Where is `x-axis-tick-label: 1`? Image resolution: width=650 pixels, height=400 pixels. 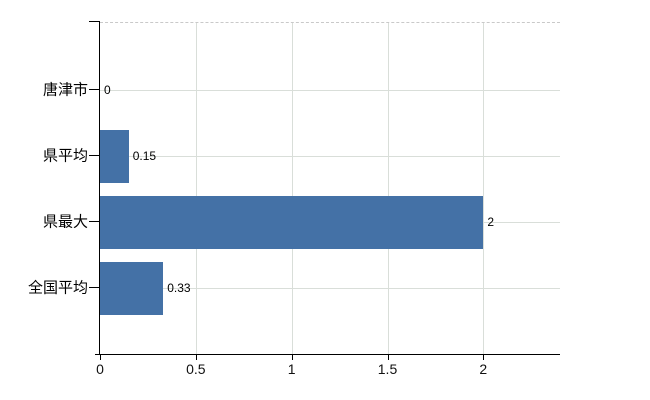
x-axis-tick-label: 1 is located at coordinates (291, 369).